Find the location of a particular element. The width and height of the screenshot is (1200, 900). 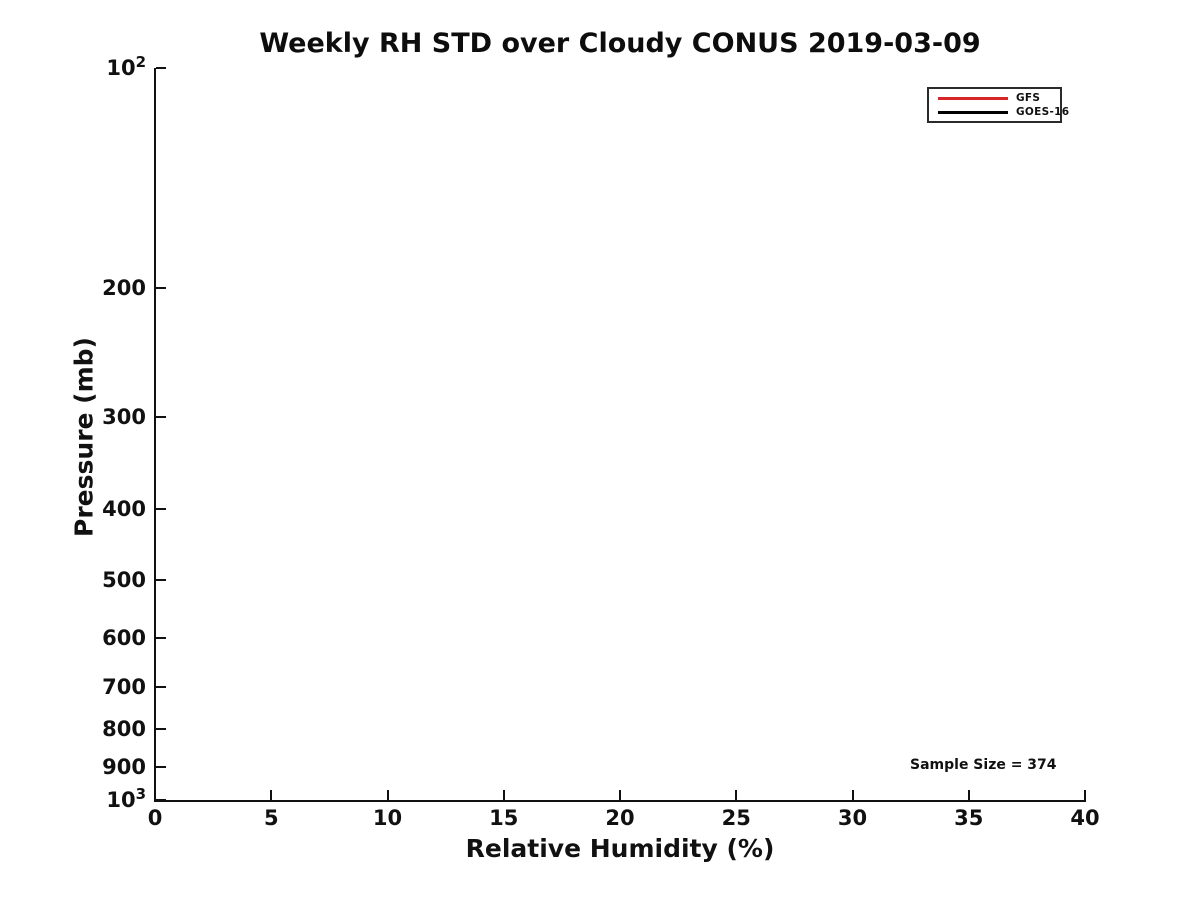

y-axis-line is located at coordinates (155, 435).